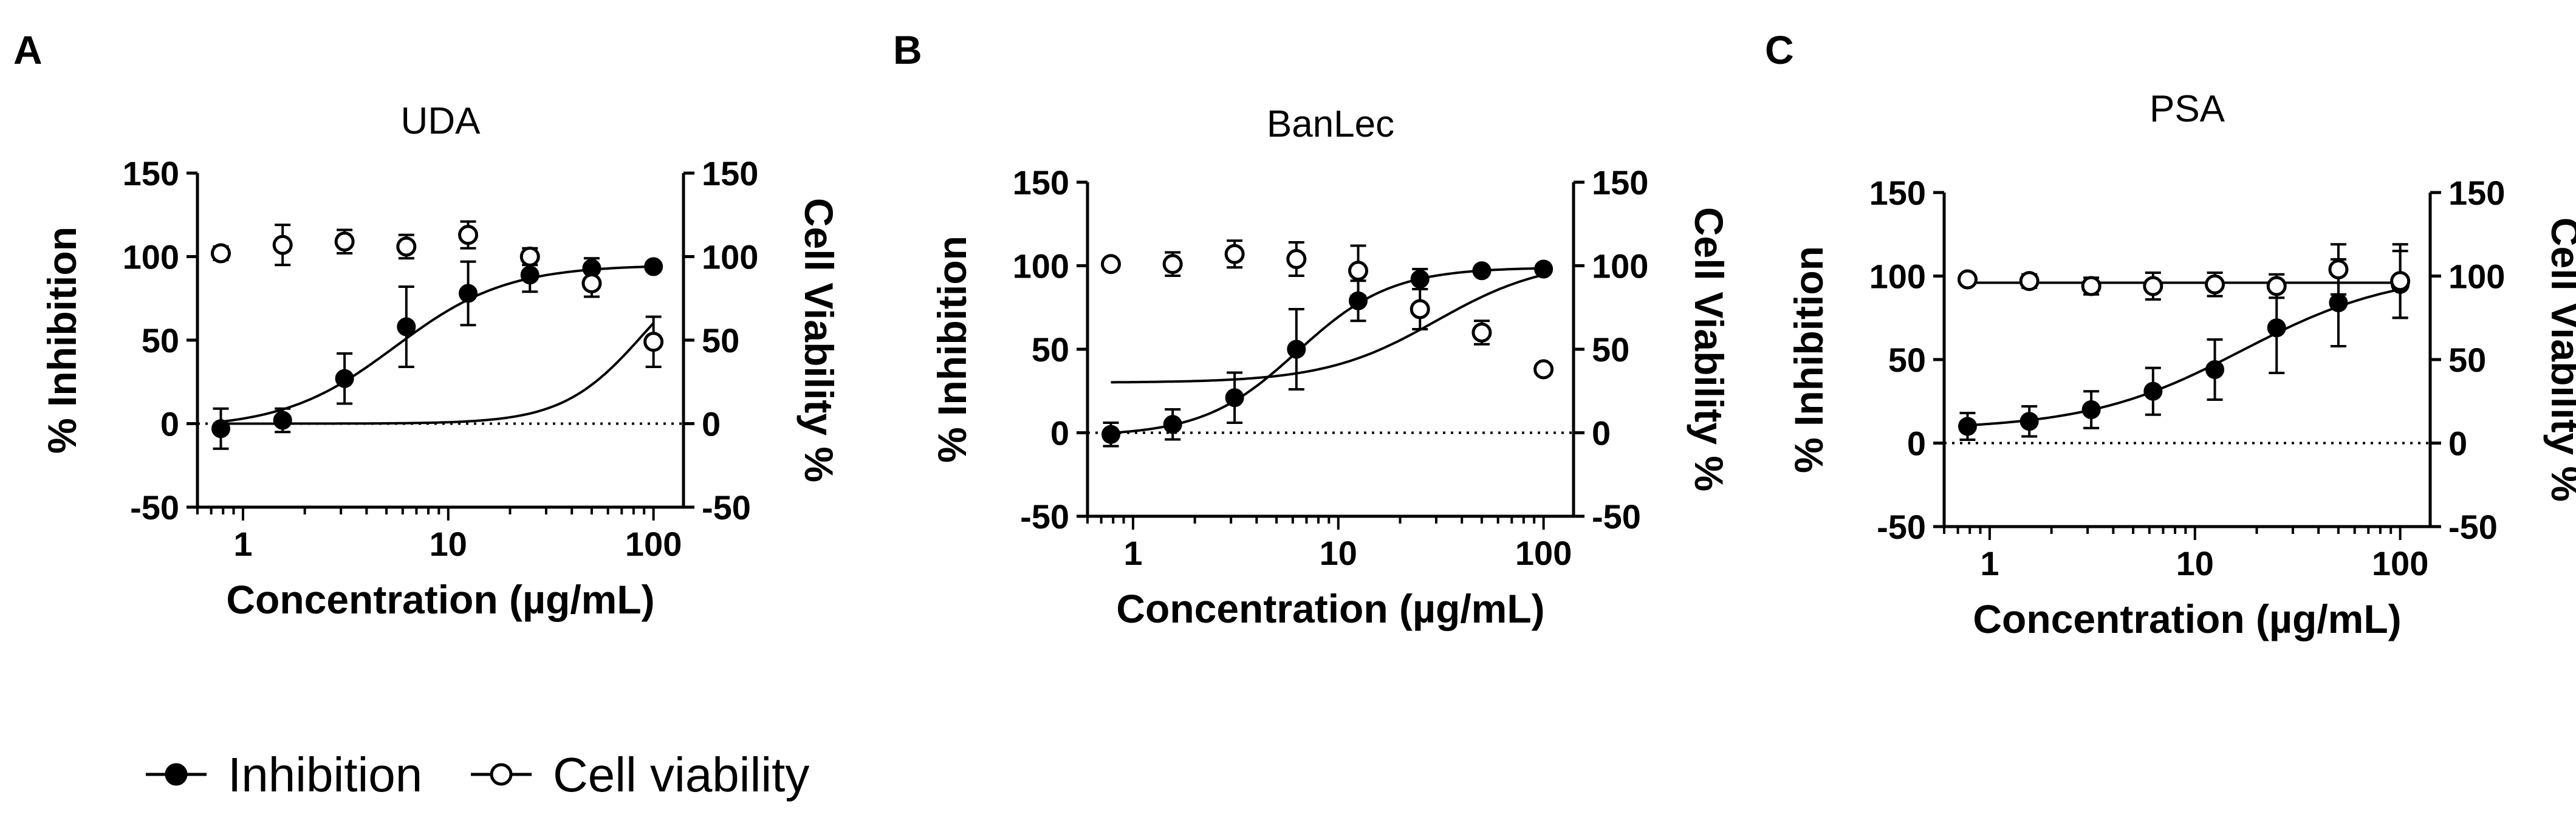 The image size is (2576, 823). I want to click on legend-item-inhibition: Inhibition, so click(284, 775).